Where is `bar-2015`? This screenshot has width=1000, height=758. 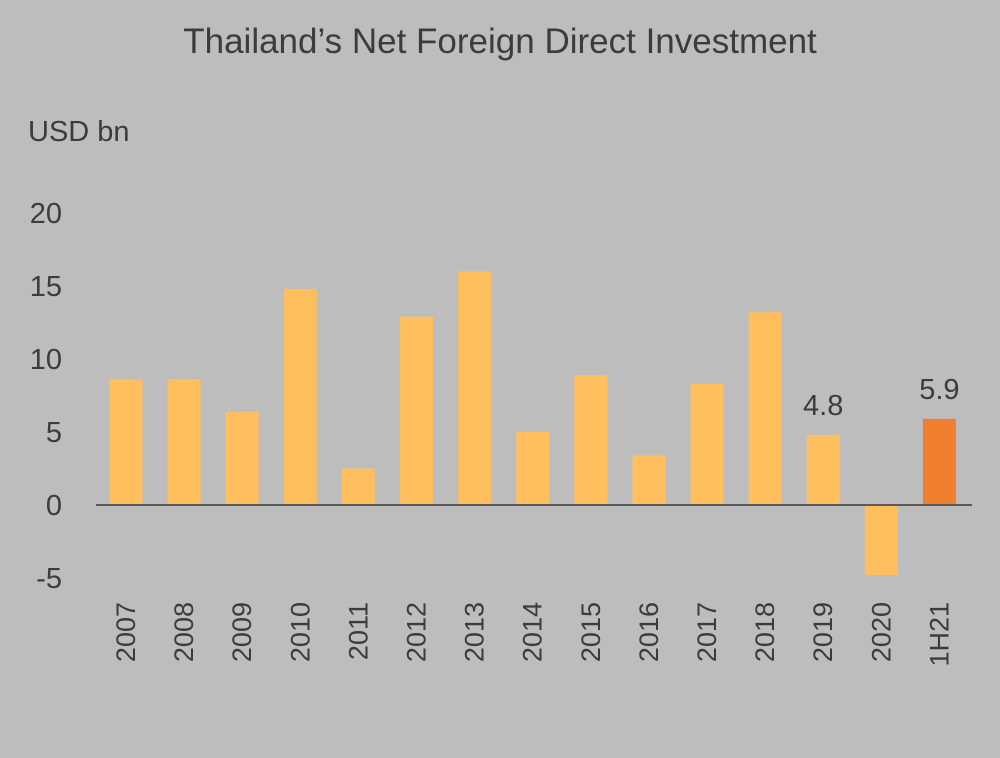 bar-2015 is located at coordinates (591, 440).